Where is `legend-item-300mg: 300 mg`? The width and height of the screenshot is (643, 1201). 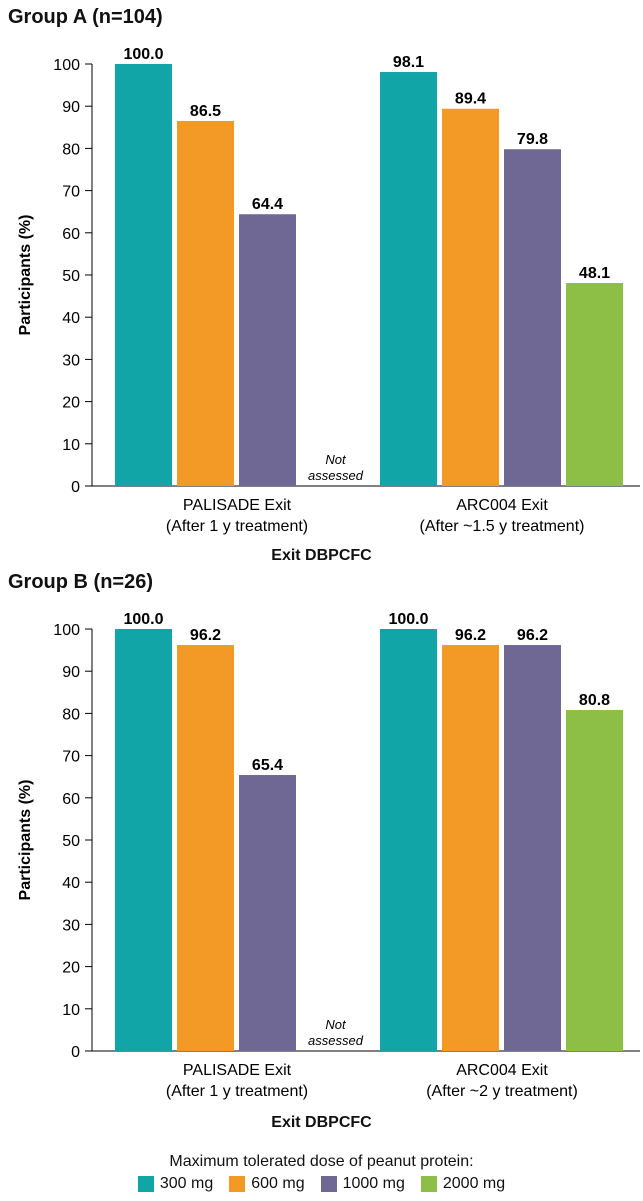
legend-item-300mg: 300 mg is located at coordinates (175, 1184).